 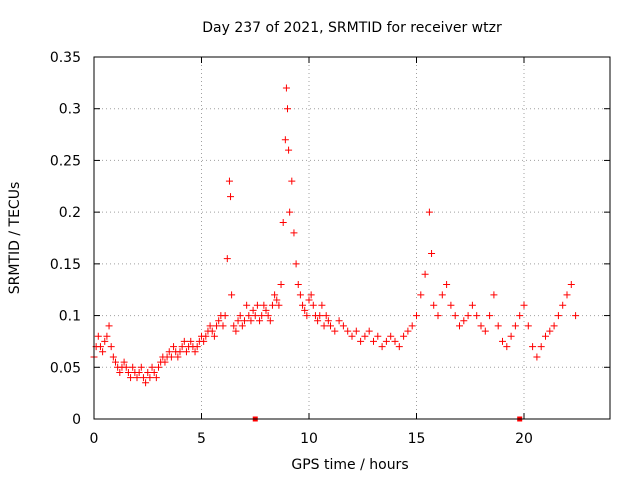 I want to click on x-tick-label: 0, so click(x=94, y=439).